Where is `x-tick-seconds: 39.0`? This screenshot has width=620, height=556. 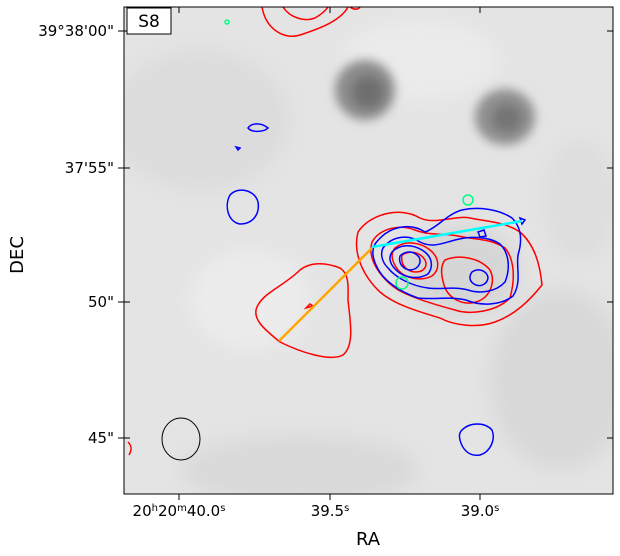
x-tick-seconds: 39.0 is located at coordinates (477, 511).